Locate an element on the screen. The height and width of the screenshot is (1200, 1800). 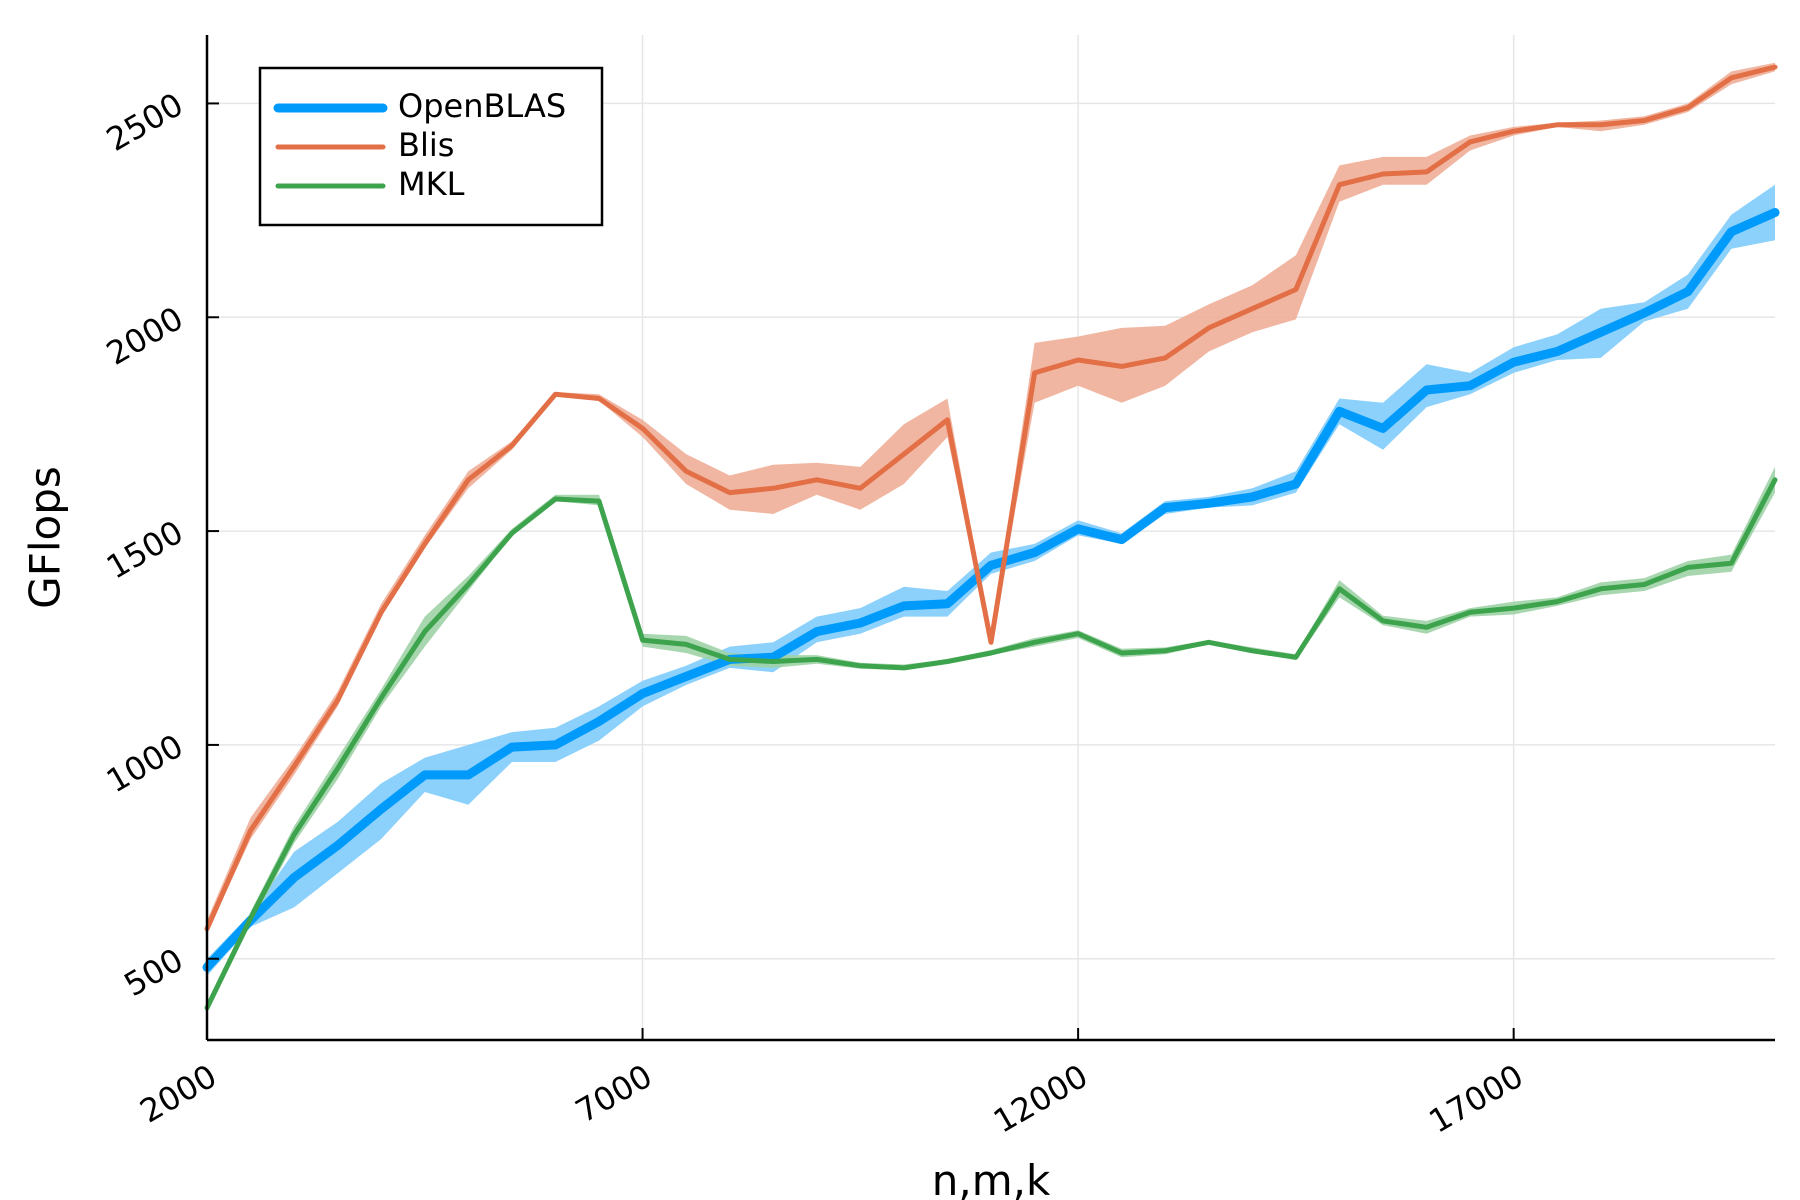
x-axis-label: n,m,k is located at coordinates (991, 1178).